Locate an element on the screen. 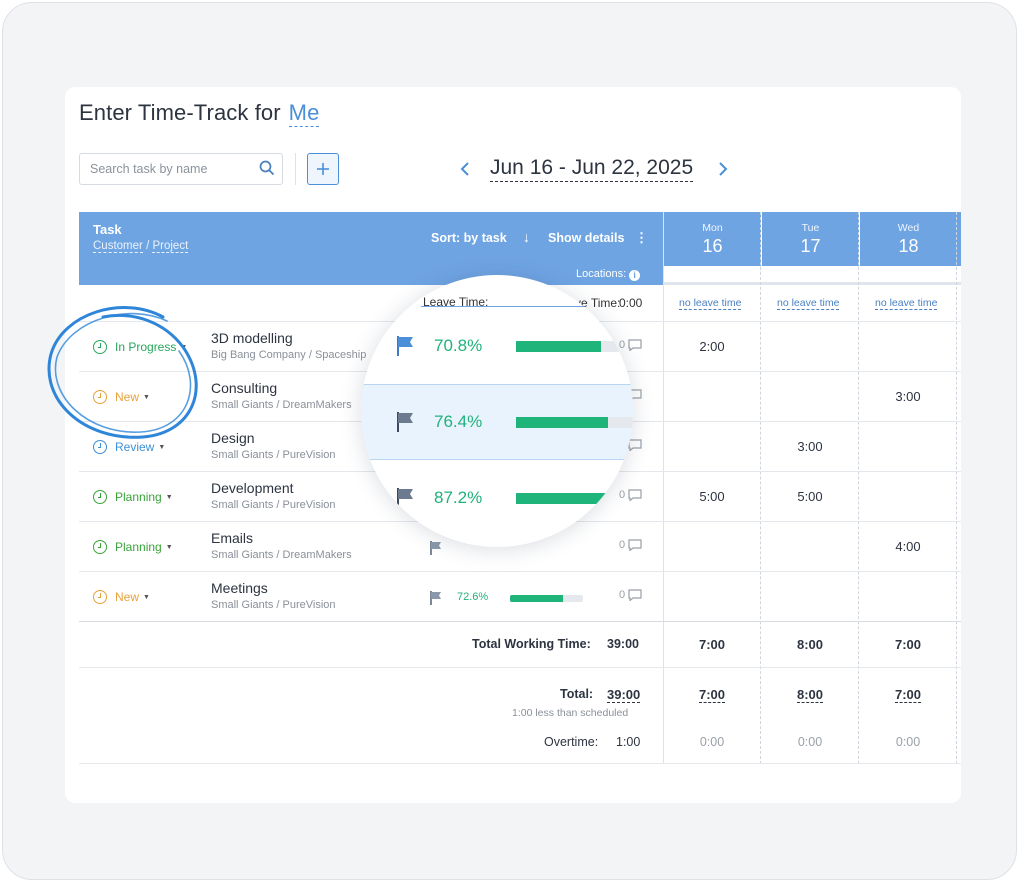 The height and width of the screenshot is (882, 1019). day-total-value: 7:00 is located at coordinates (712, 695).